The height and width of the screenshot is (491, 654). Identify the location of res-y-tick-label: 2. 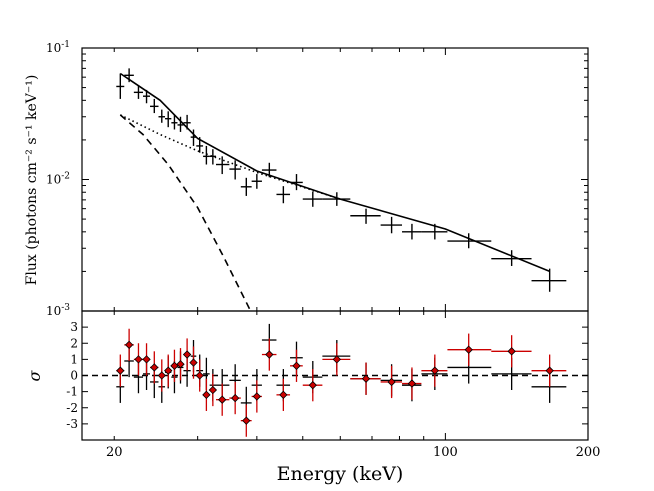
(74, 343).